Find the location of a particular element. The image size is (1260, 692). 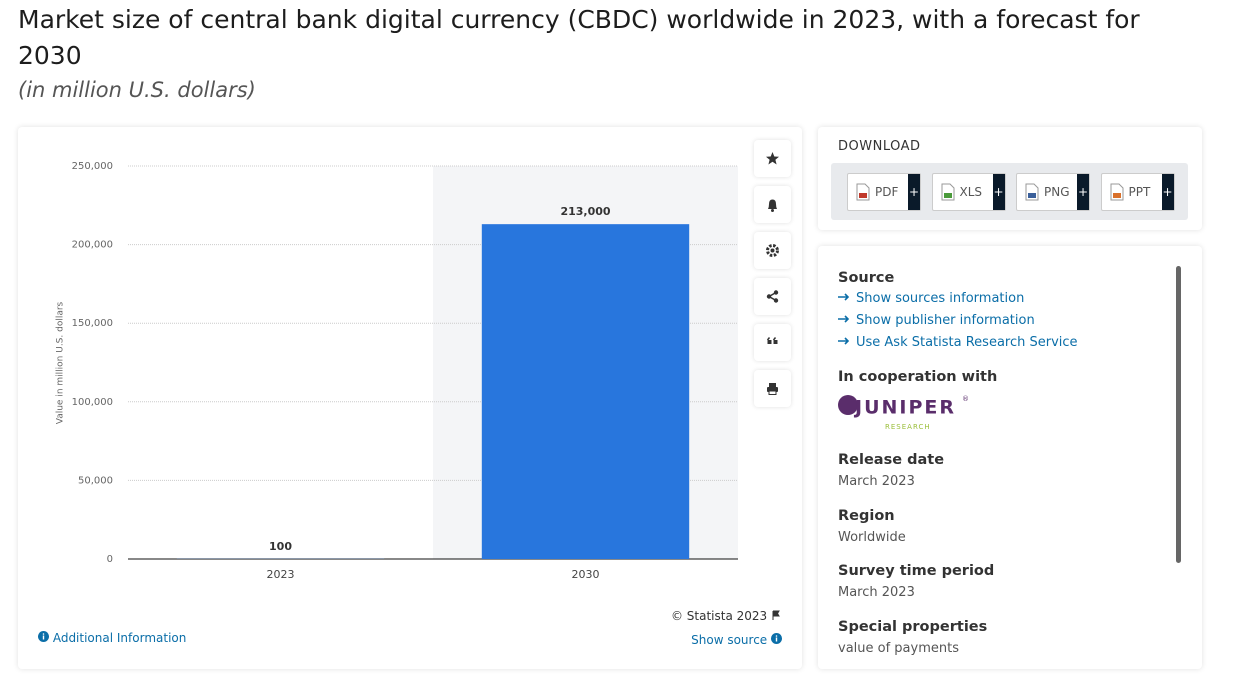

logo-circle is located at coordinates (848, 405).